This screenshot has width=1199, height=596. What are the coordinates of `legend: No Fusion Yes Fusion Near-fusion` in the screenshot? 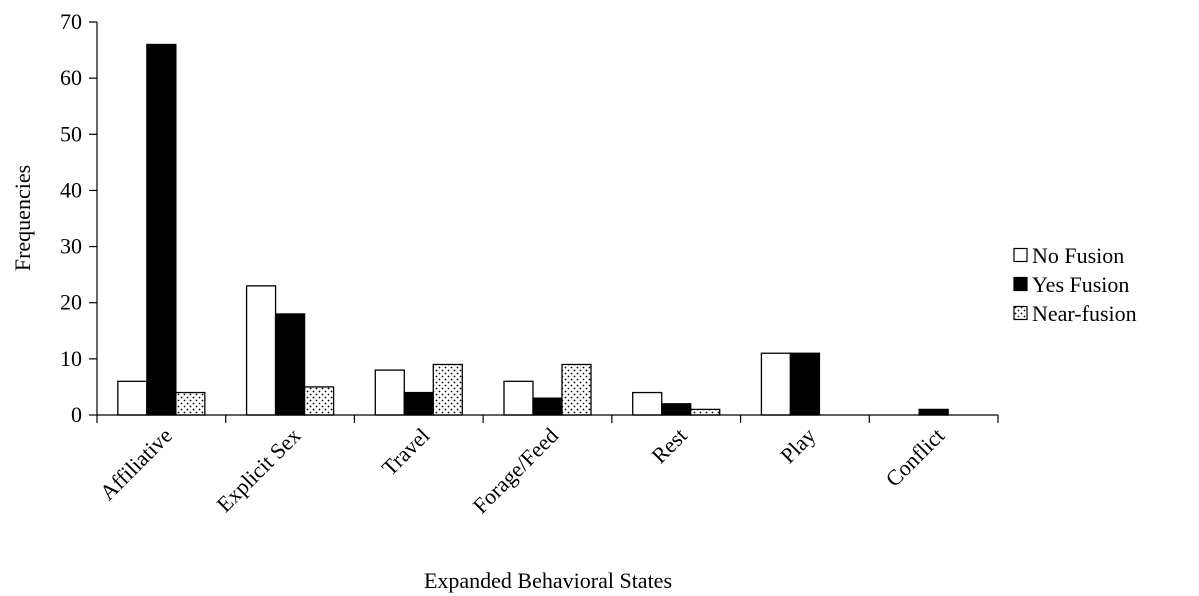 It's located at (1075, 284).